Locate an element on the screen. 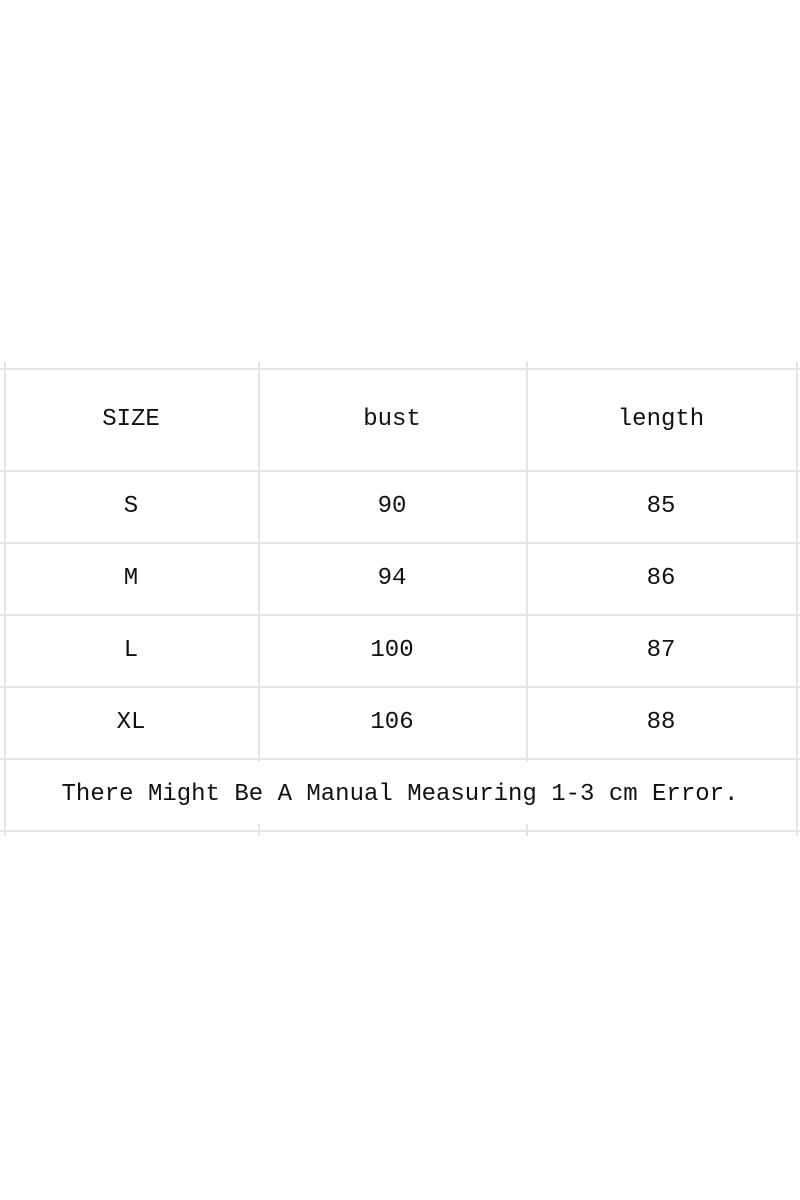  column-header: SIZE is located at coordinates (131, 419).